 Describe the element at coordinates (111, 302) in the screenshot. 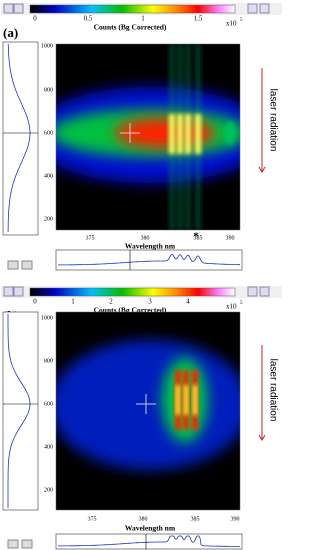

I see `colorbar-tick-label: 2` at that location.